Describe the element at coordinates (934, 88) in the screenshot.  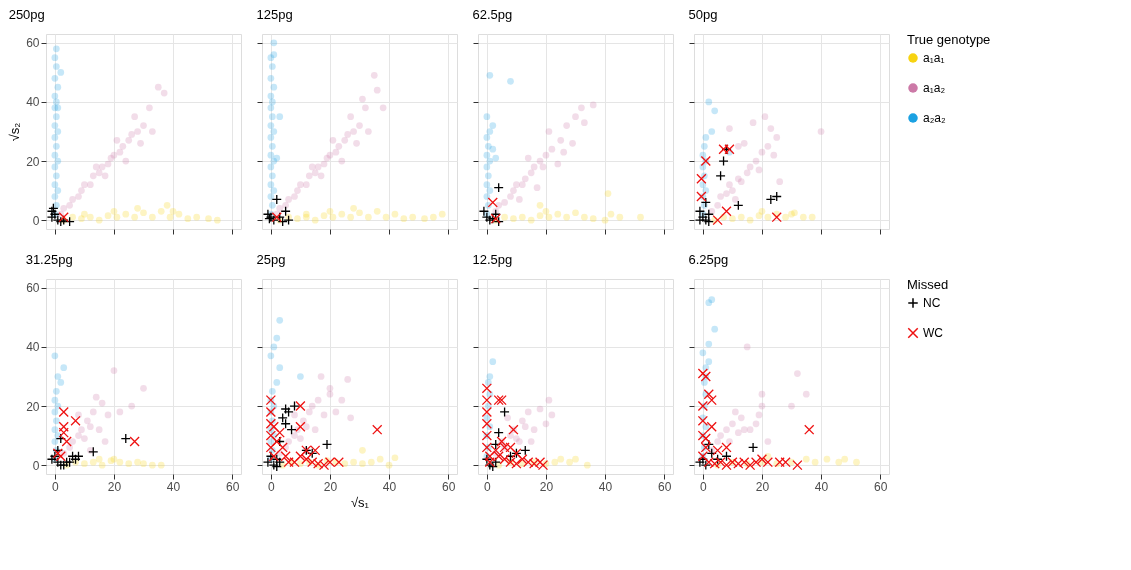
I see `legend-label: a₁a₂` at that location.